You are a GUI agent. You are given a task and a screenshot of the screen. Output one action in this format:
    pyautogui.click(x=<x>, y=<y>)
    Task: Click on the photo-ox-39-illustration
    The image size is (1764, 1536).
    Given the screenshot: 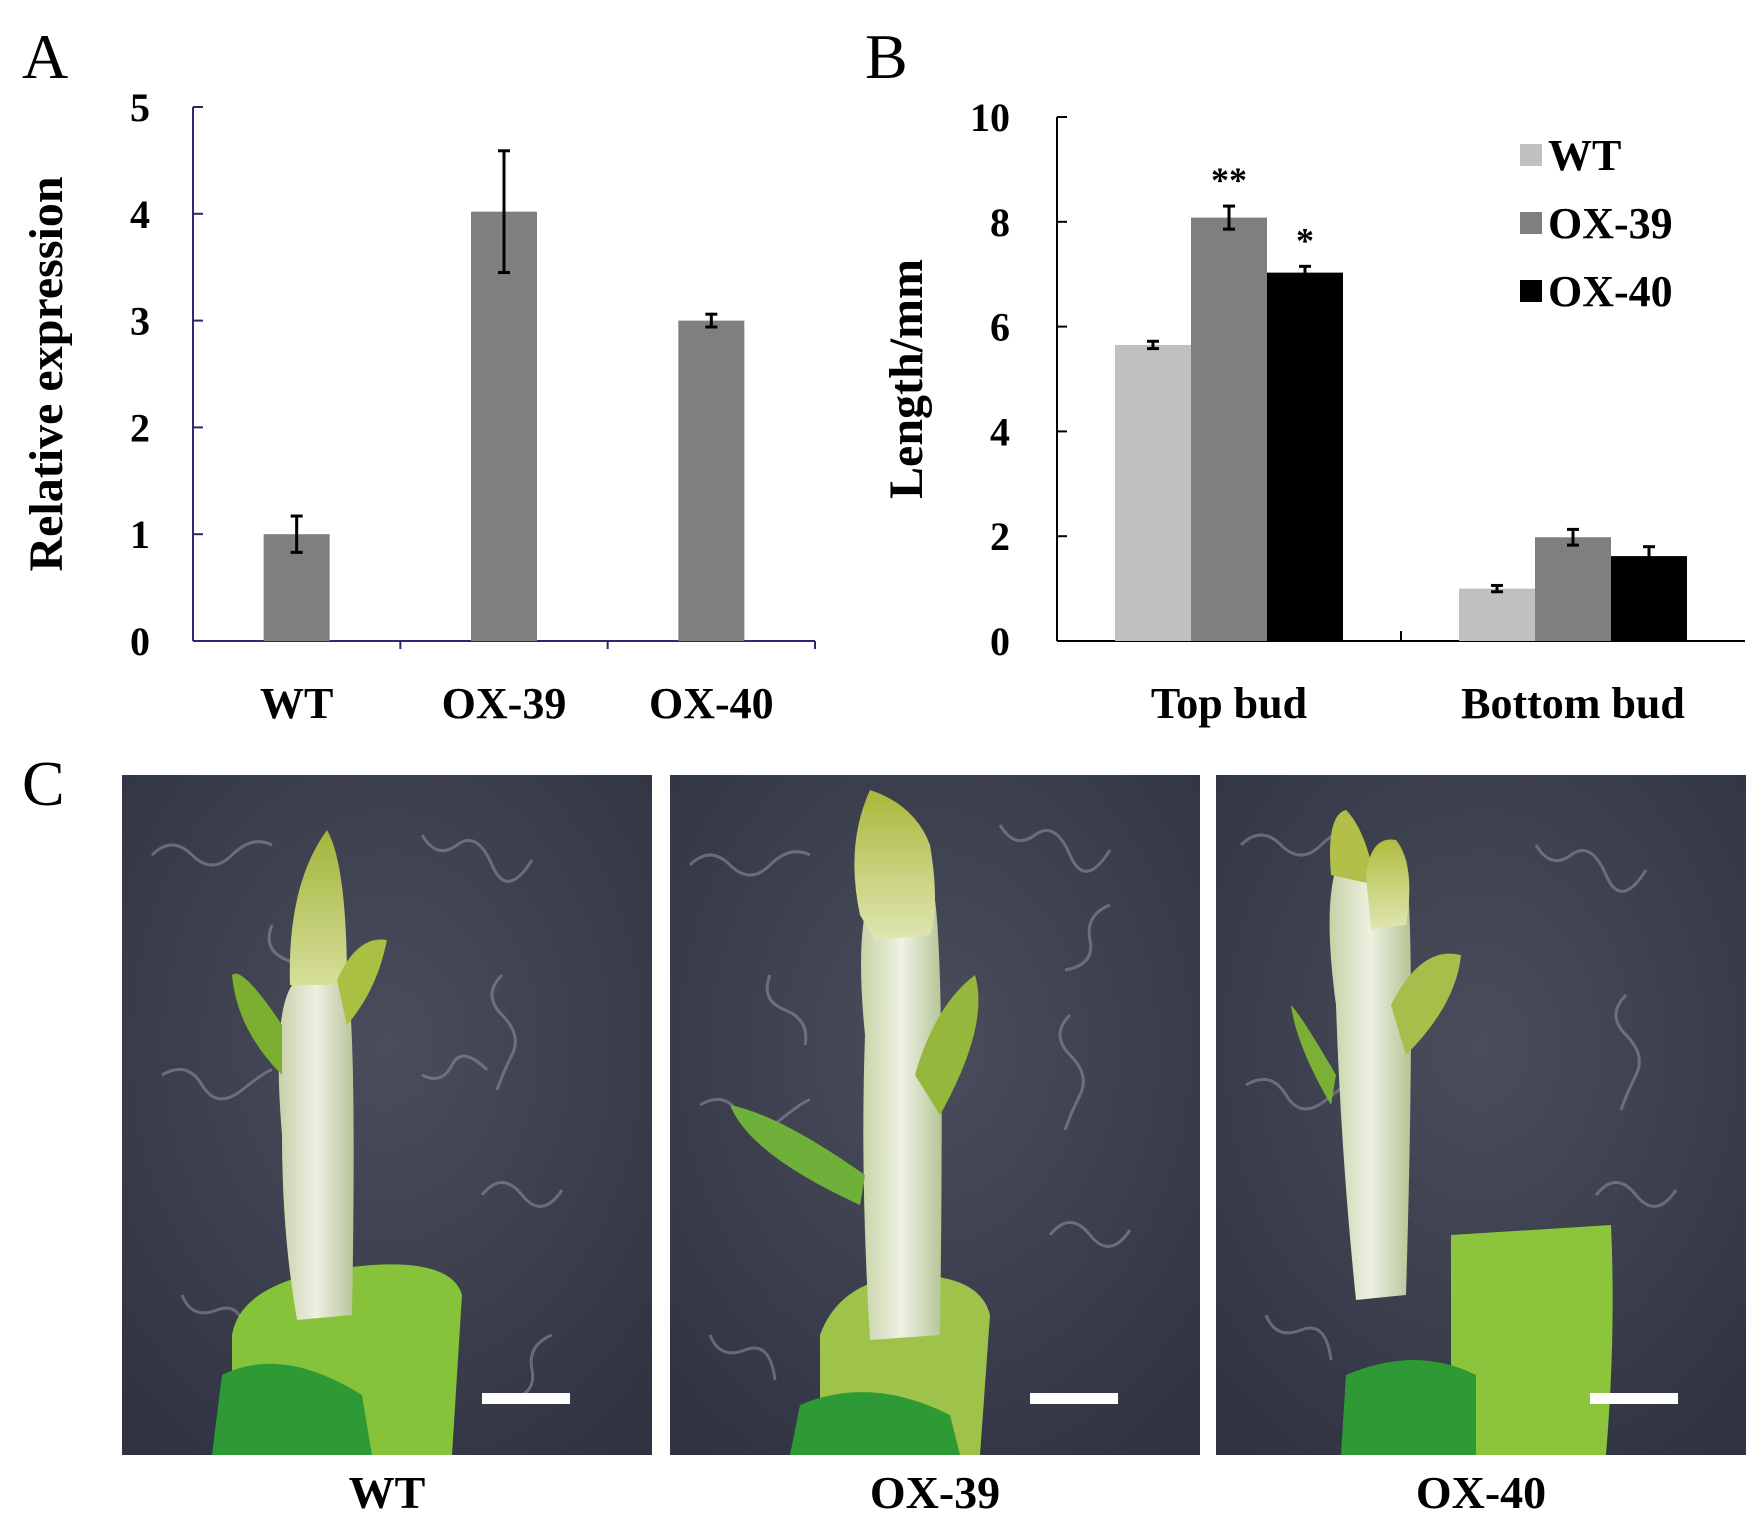 What is the action you would take?
    pyautogui.click(x=935, y=1115)
    